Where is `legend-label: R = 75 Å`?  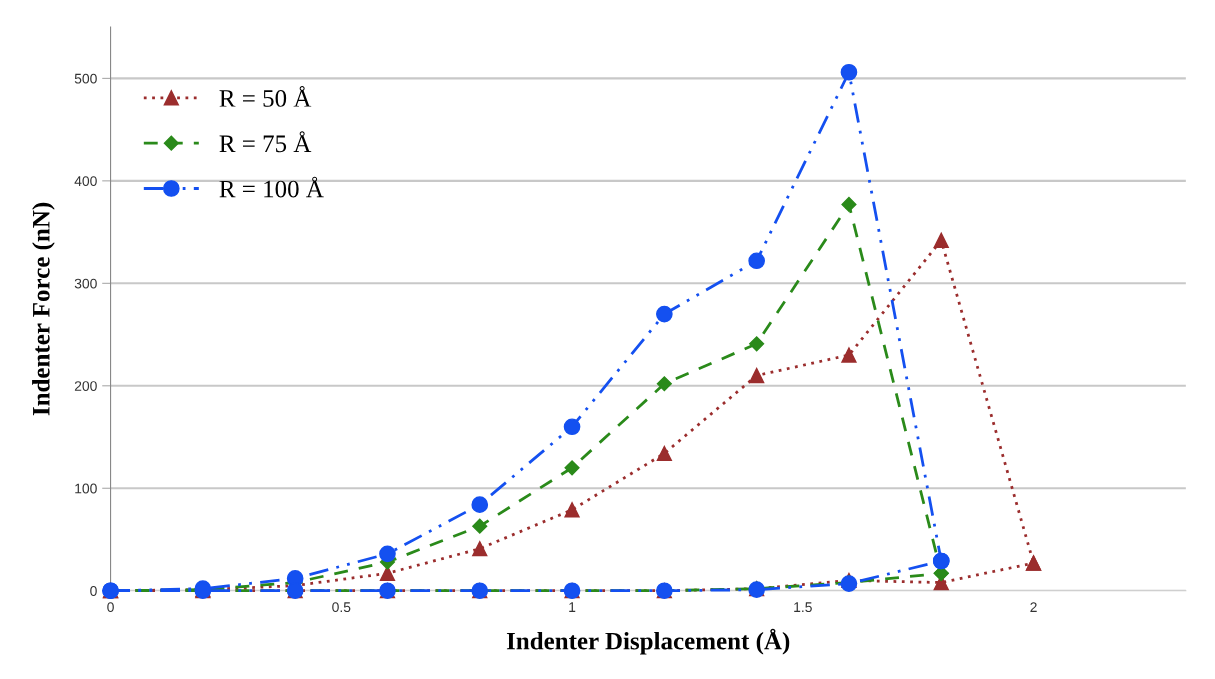
legend-label: R = 75 Å is located at coordinates (265, 142).